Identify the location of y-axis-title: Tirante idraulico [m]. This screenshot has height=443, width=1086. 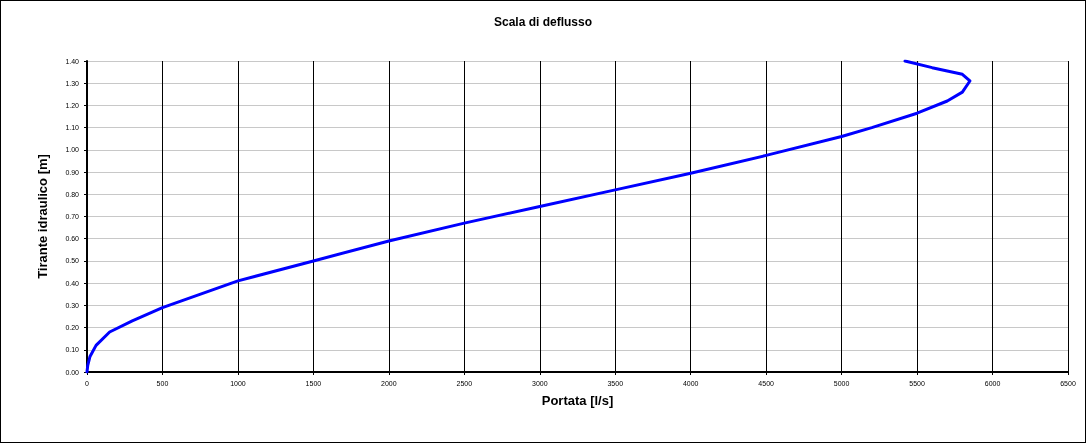
(42, 216).